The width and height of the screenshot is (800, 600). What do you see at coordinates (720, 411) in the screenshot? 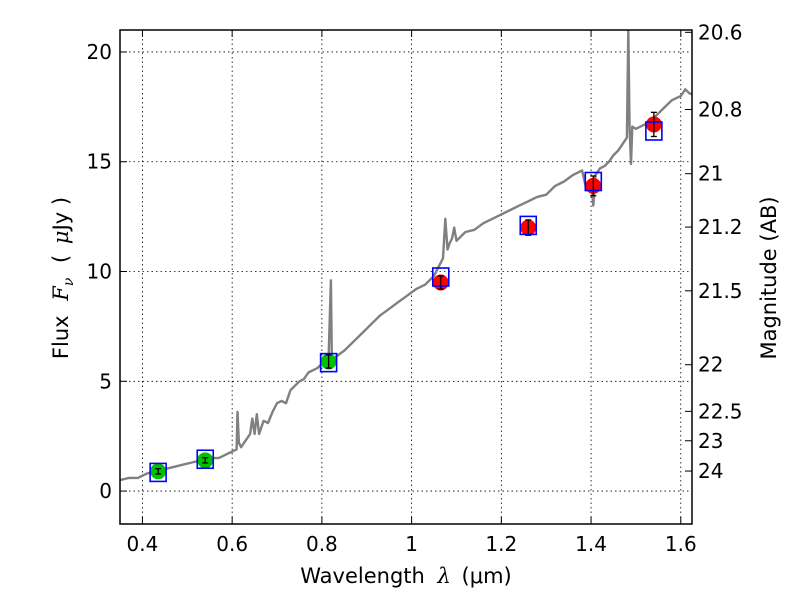
I see `magnitude-tick-label: 22.5` at bounding box center [720, 411].